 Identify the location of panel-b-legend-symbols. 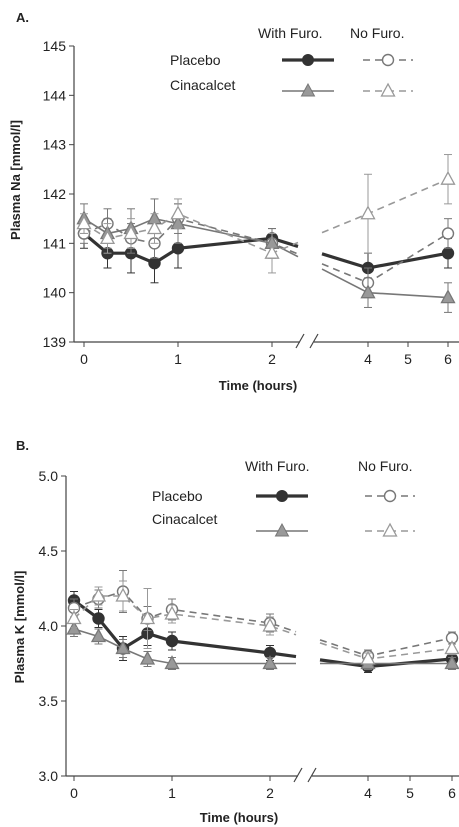
(335, 513).